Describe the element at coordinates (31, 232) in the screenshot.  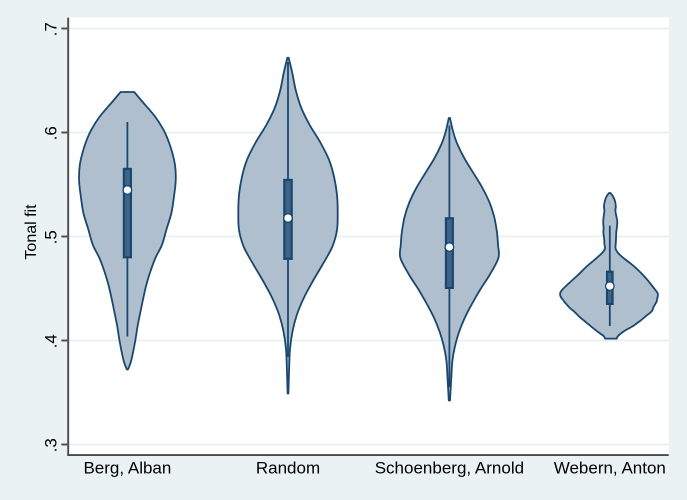
I see `svg-text: Tonal fit` at that location.